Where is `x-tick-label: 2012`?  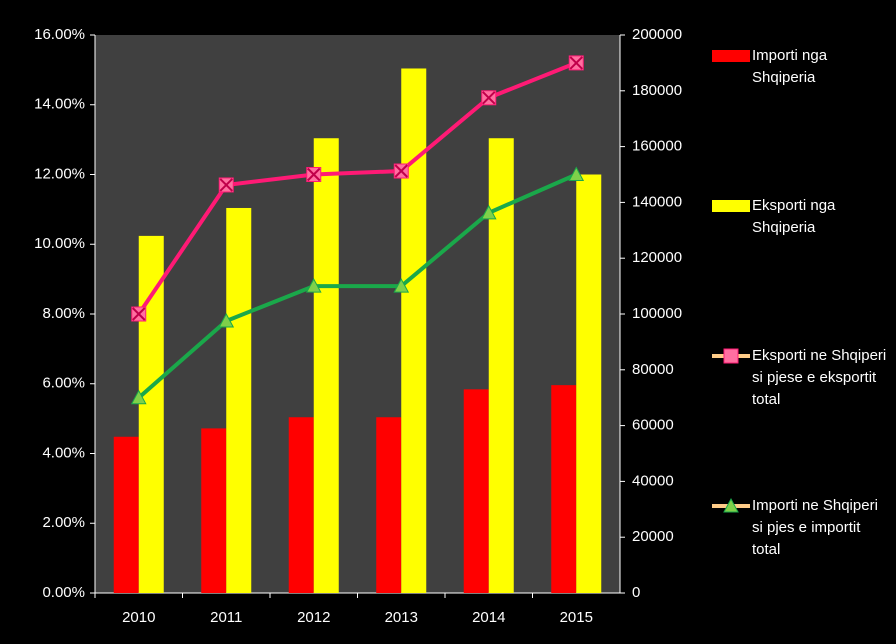
x-tick-label: 2012 is located at coordinates (313, 617).